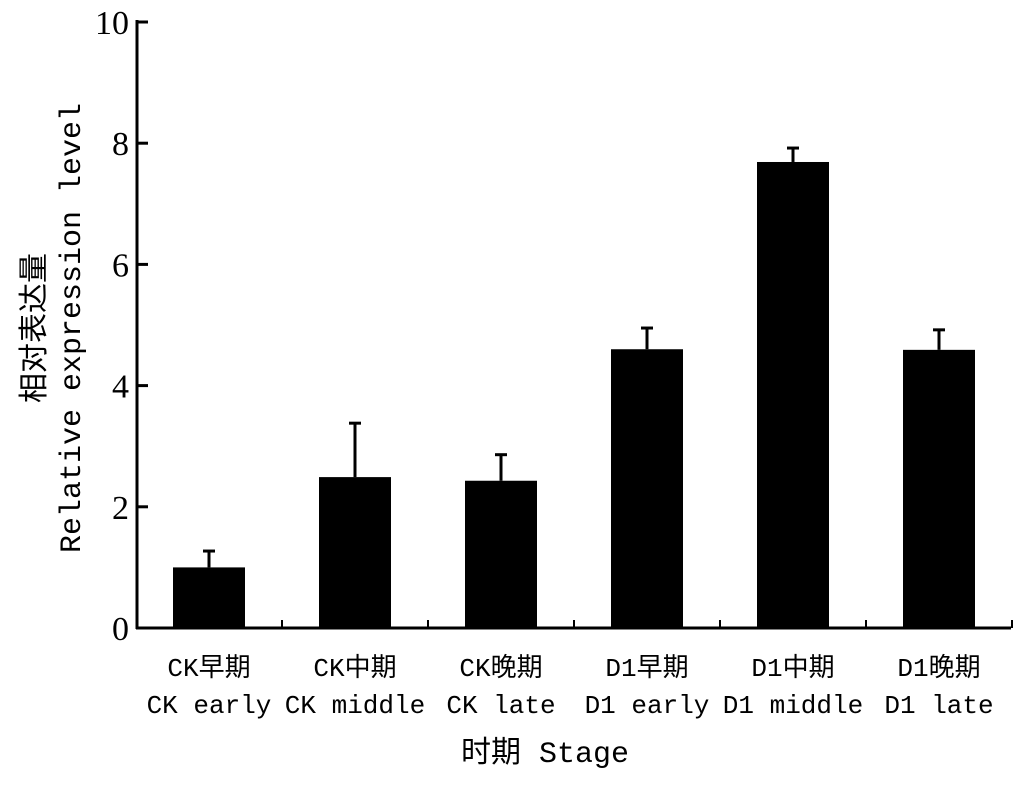 Image resolution: width=1024 pixels, height=789 pixels. I want to click on y-axis-title: 相对表达量 Relative expression level, so click(54, 328).